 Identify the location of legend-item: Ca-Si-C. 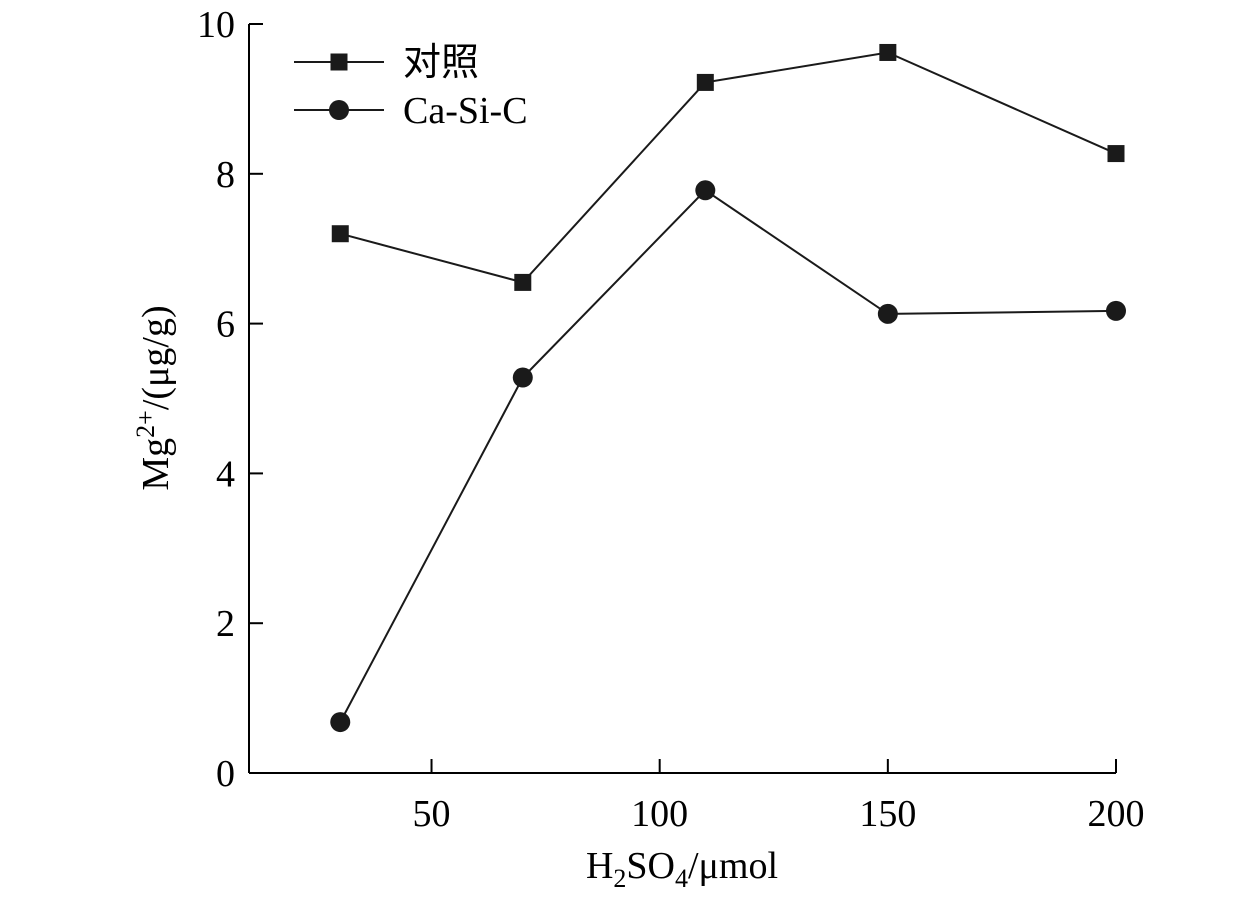
(411, 111).